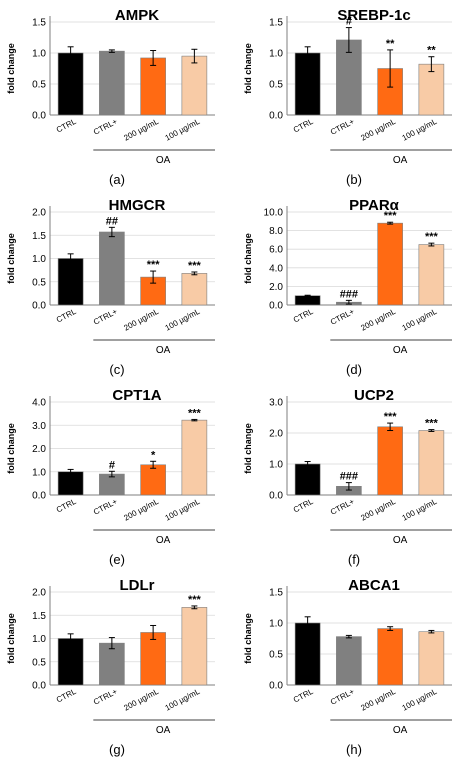  Describe the element at coordinates (153, 455) in the screenshot. I see `significance-mark: *` at that location.